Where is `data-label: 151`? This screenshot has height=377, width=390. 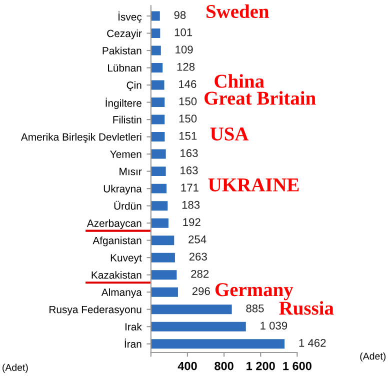
data-label: 151 is located at coordinates (188, 136).